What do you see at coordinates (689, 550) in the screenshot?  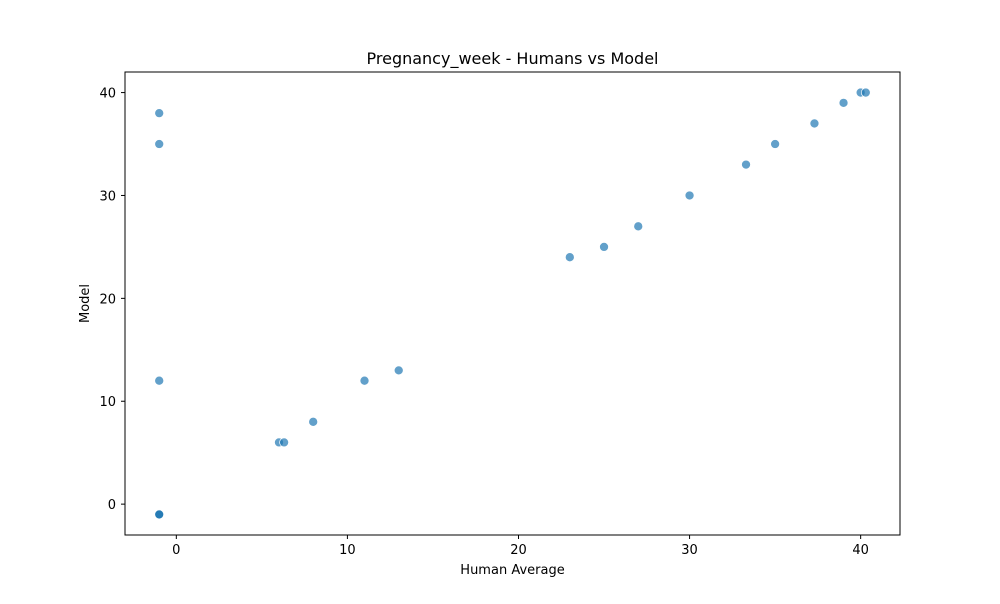 I see `x-tick-label: 30` at bounding box center [689, 550].